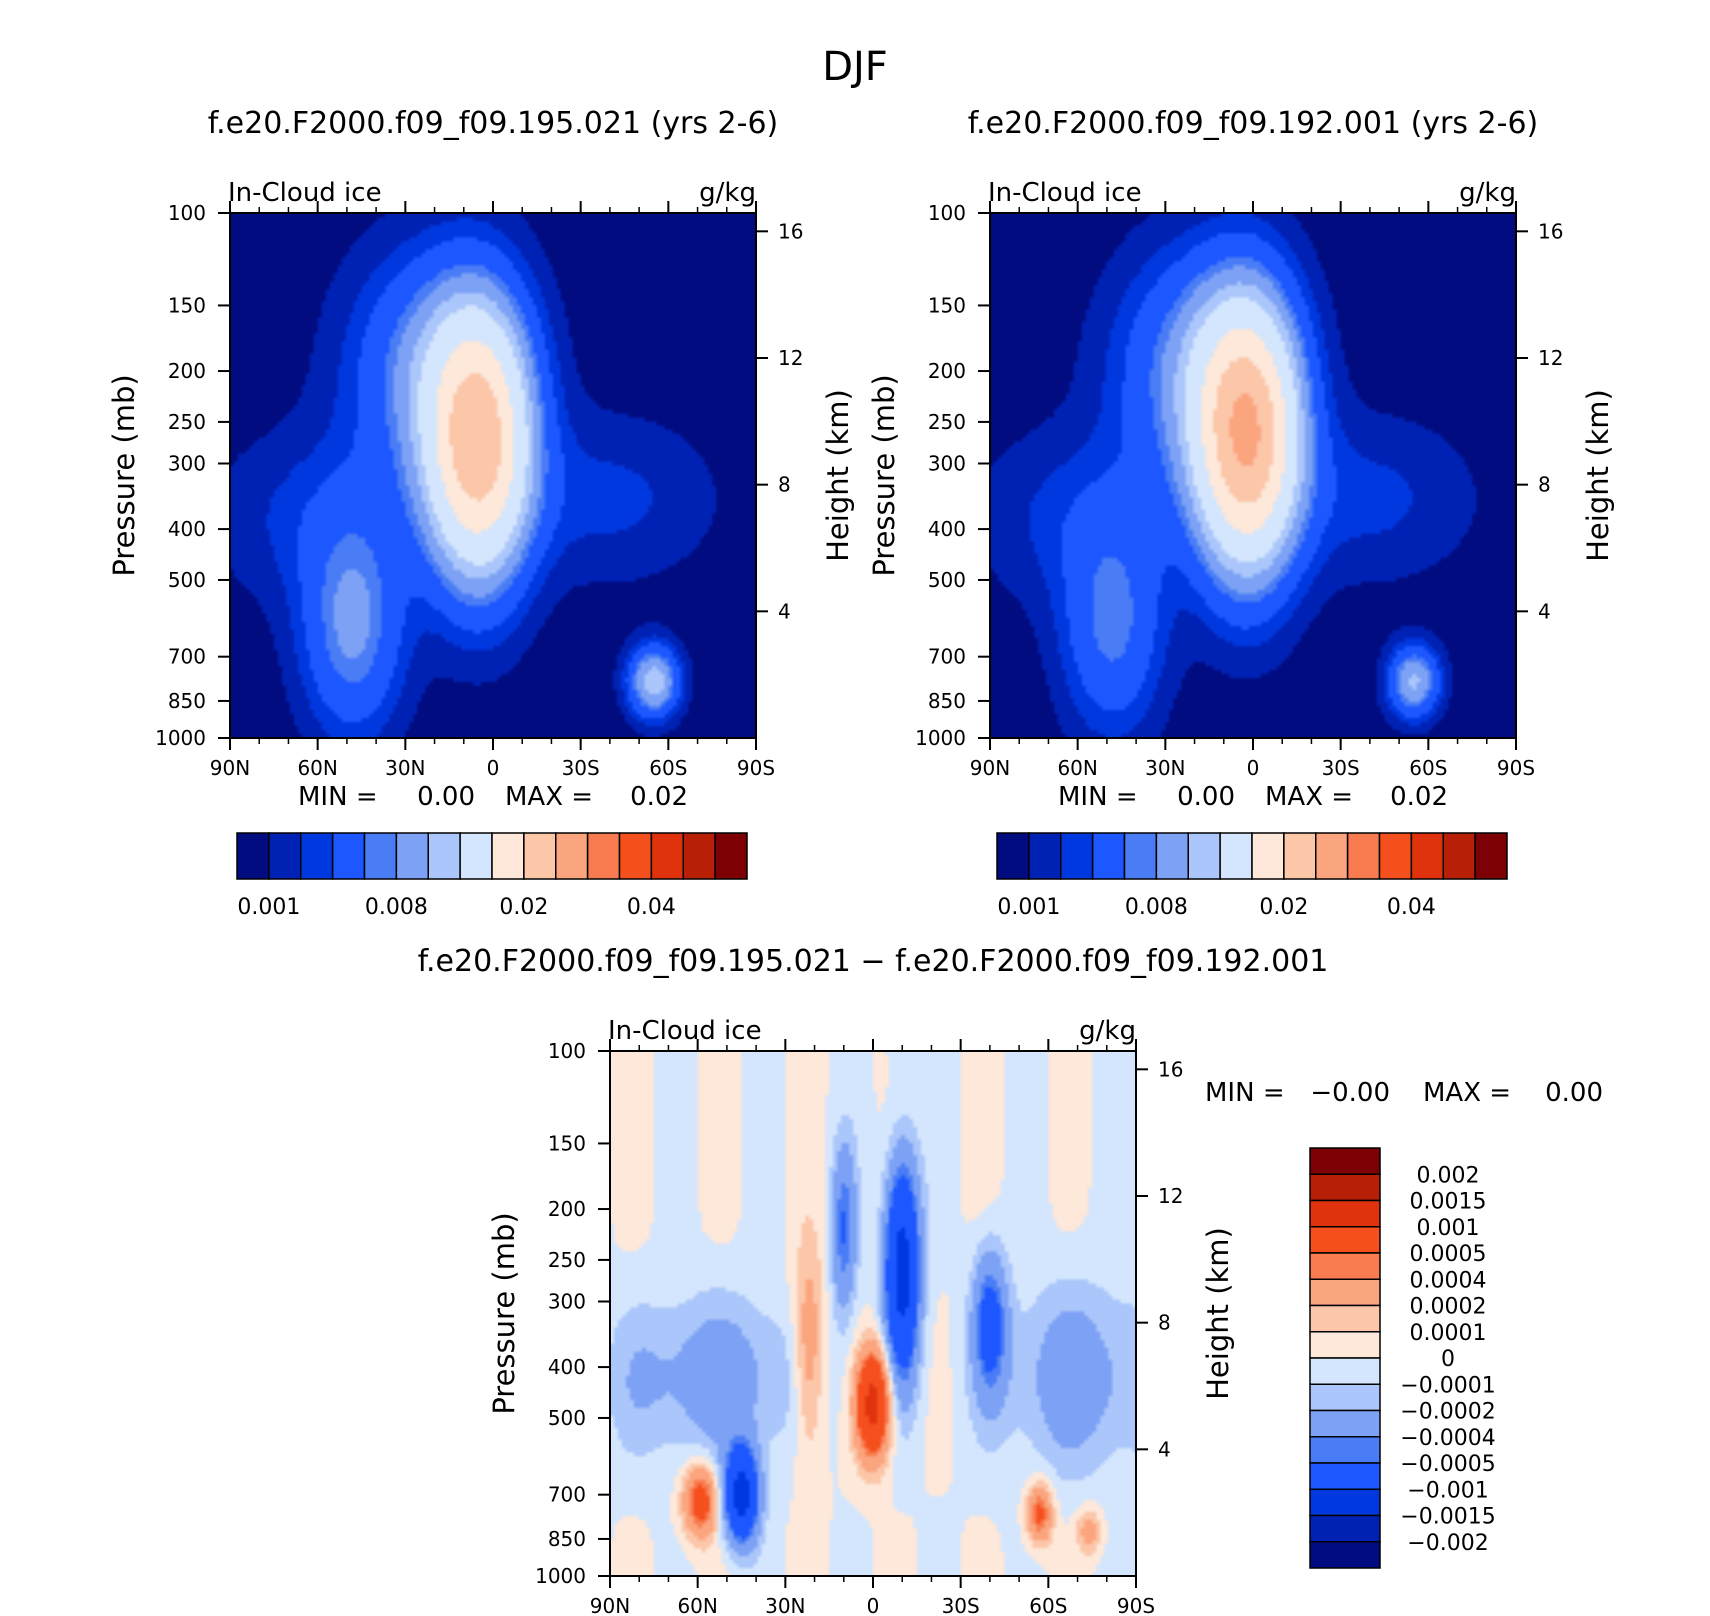 The image size is (1710, 1616). I want to click on x-tick-label: 90N, so click(990, 768).